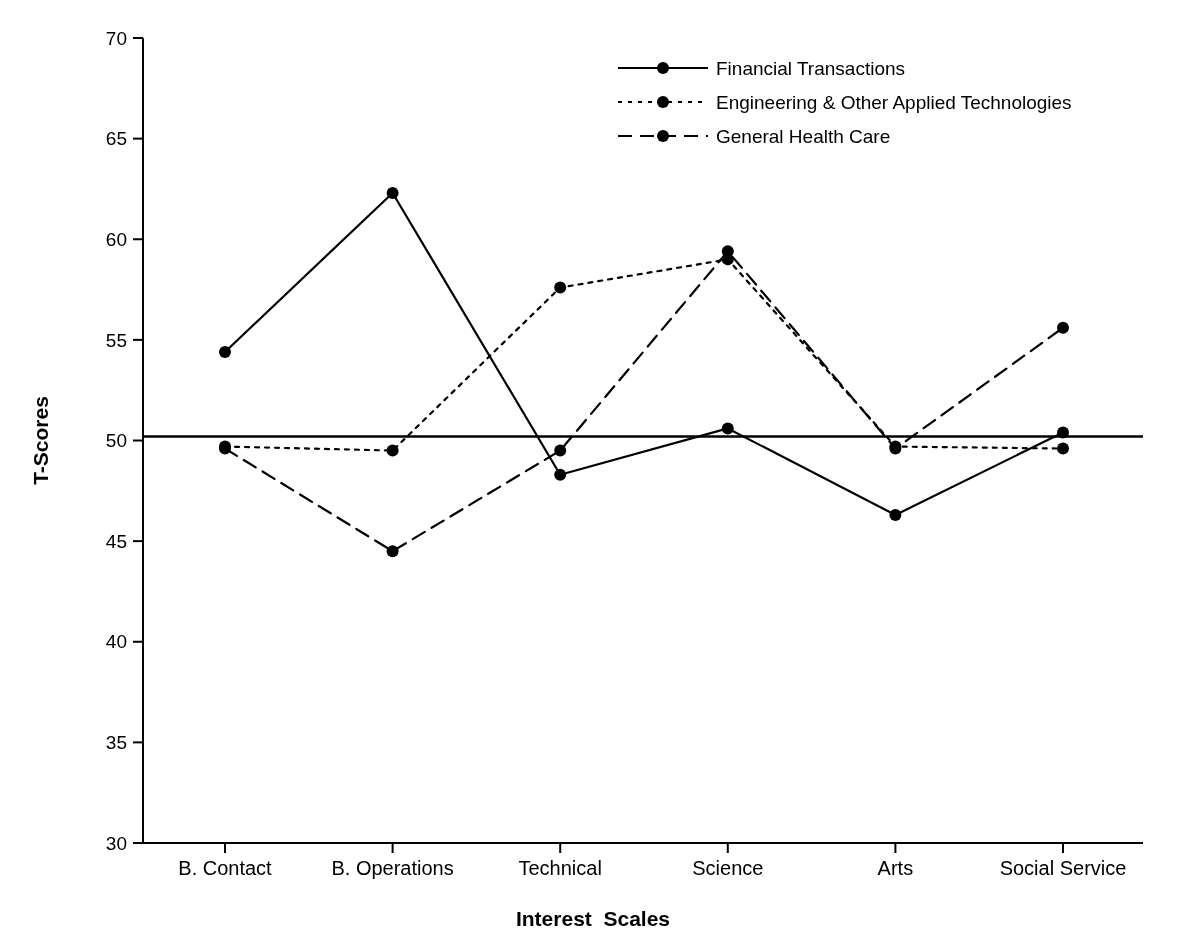 The image size is (1197, 948). What do you see at coordinates (116, 541) in the screenshot?
I see `y-tick-label: 45` at bounding box center [116, 541].